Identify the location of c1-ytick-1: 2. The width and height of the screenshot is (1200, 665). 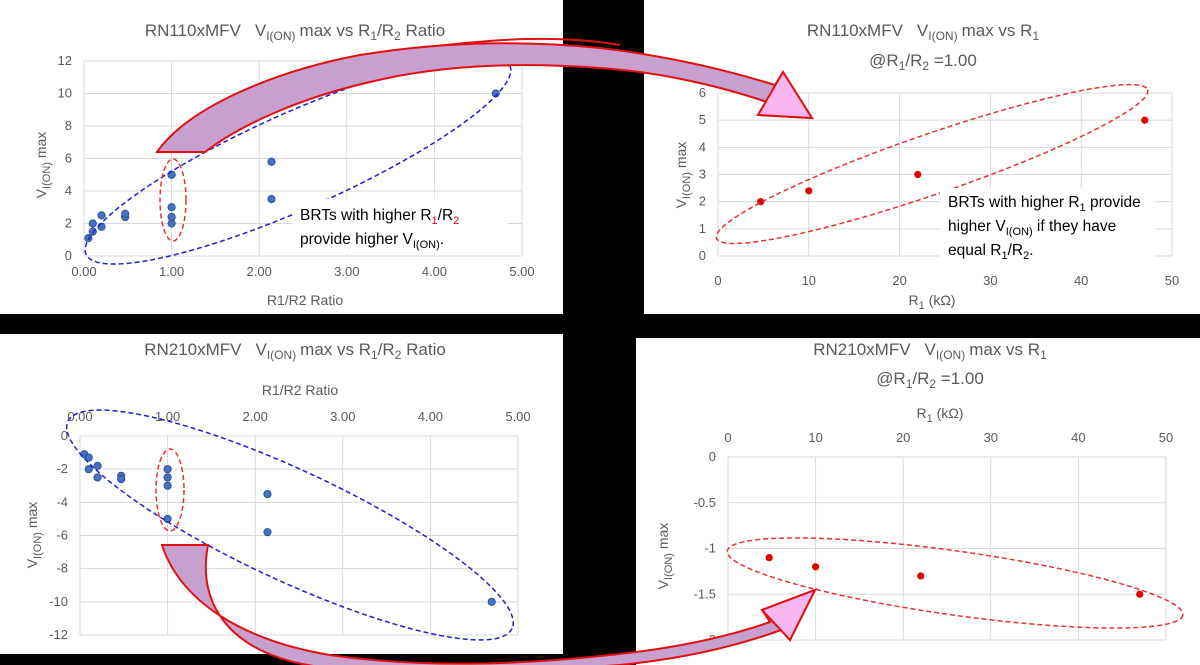
(68, 223).